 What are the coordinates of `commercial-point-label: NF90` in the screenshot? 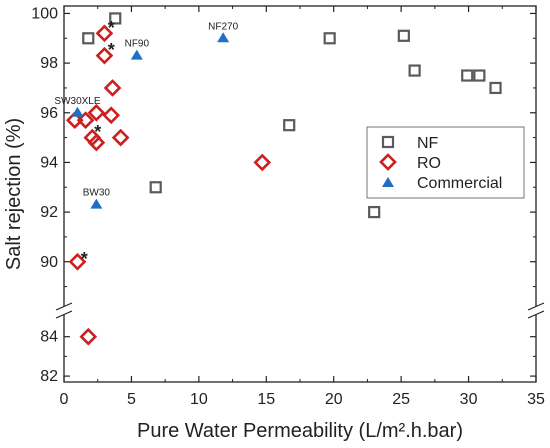 It's located at (137, 44).